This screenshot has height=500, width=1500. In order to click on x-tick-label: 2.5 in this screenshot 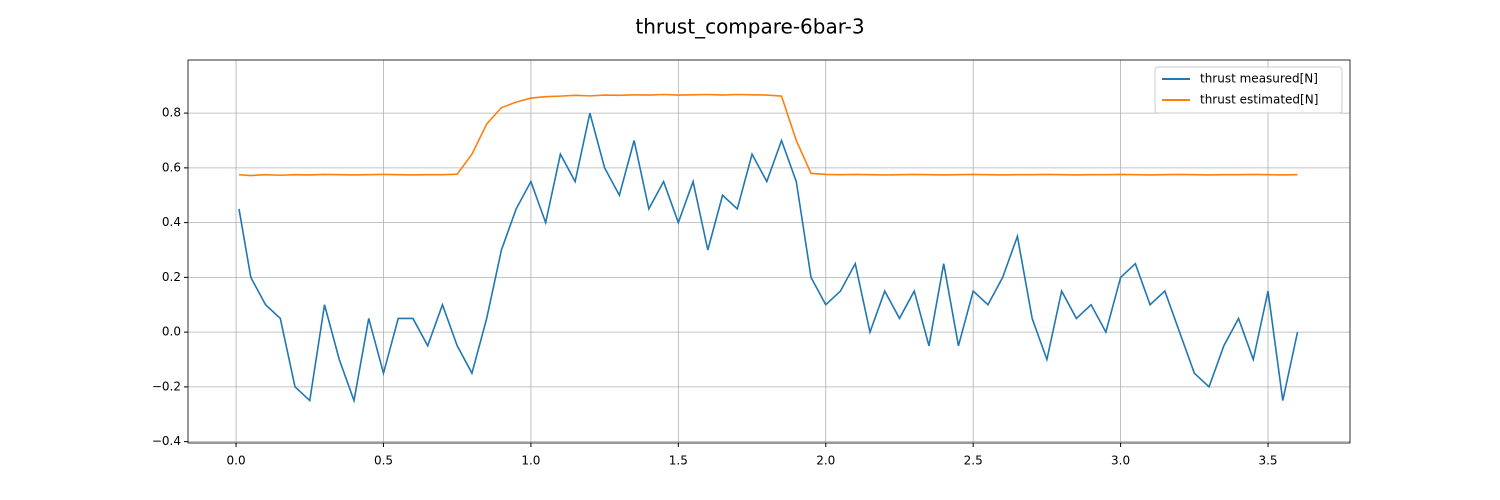, I will do `click(973, 461)`.